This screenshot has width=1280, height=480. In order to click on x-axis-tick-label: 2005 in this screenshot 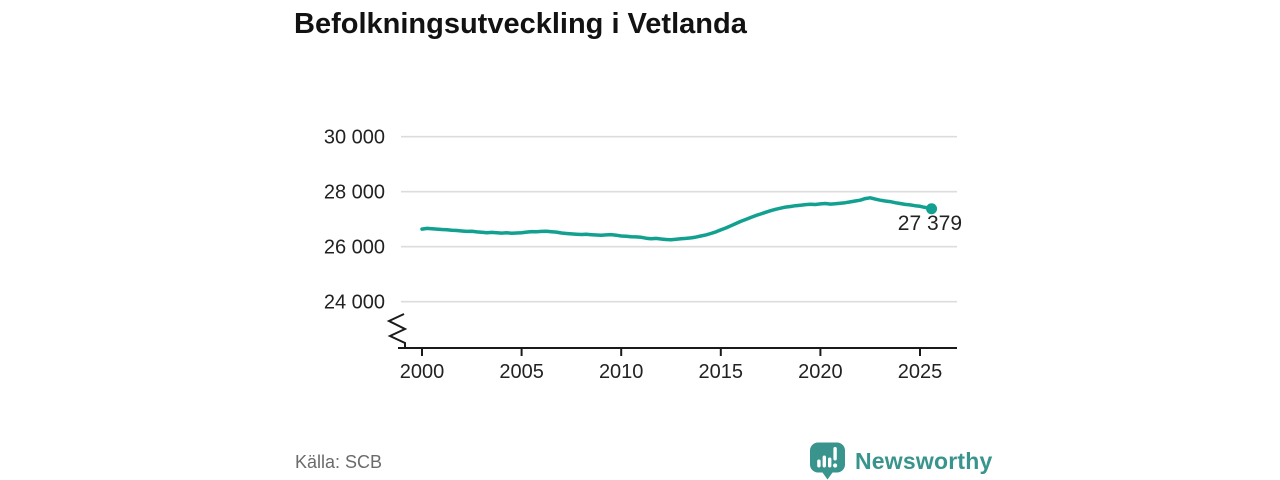, I will do `click(521, 372)`.